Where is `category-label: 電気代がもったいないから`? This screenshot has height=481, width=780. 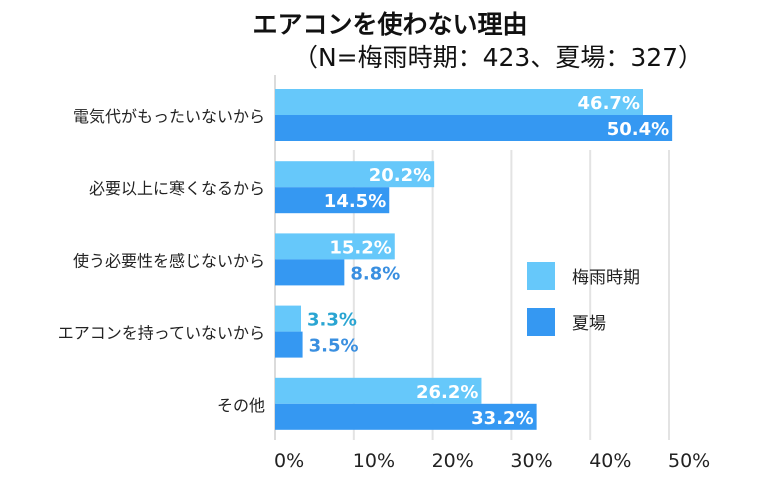
category-label: 電気代がもったいないから is located at coordinates (169, 116).